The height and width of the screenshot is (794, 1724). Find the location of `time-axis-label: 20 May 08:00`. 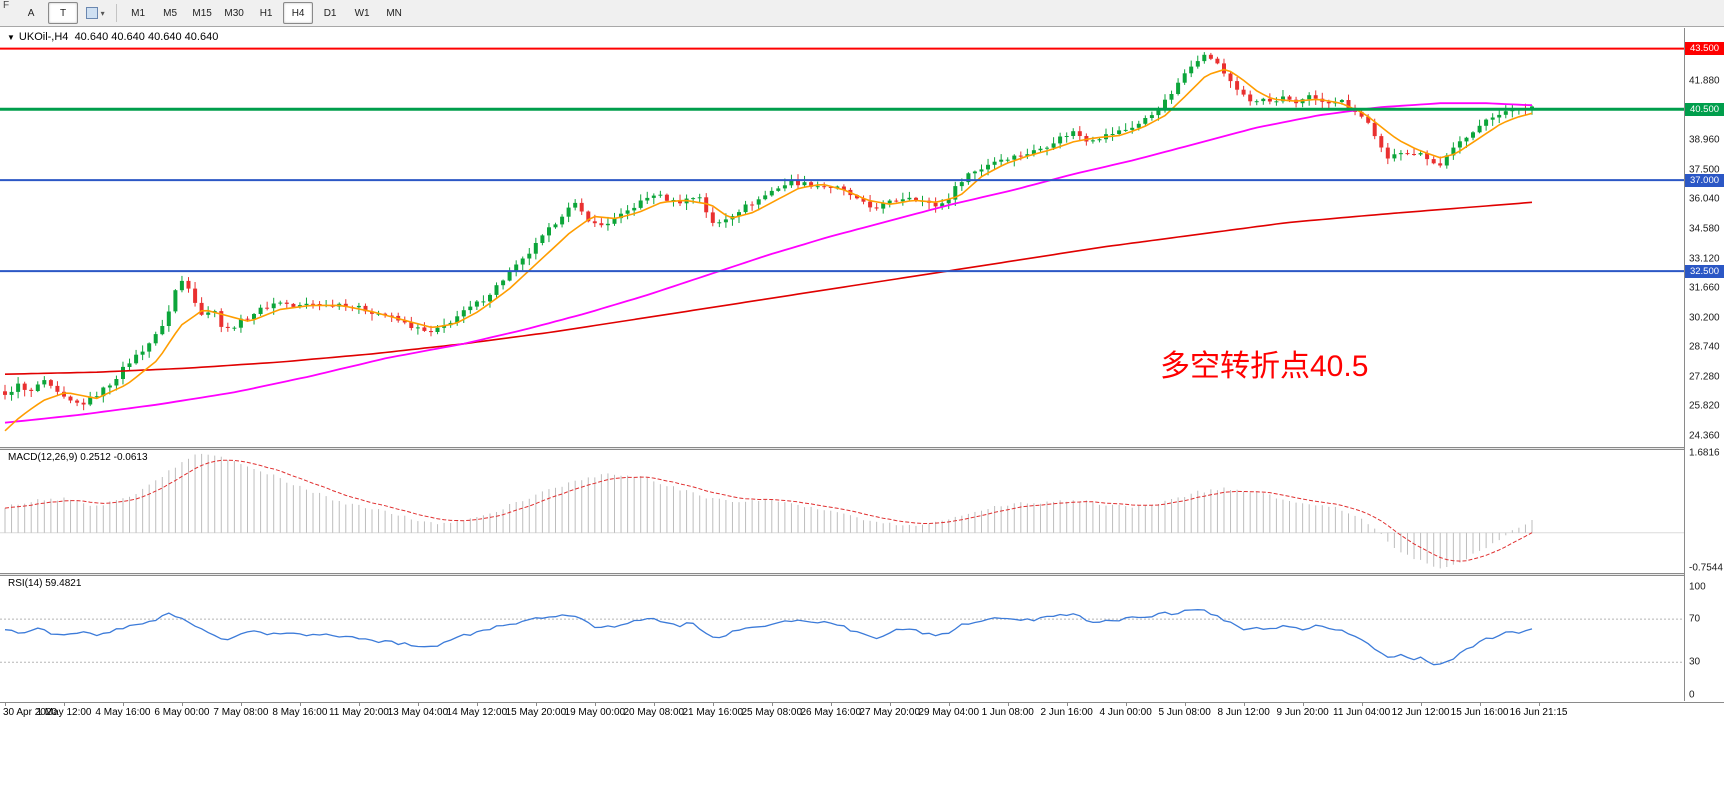

time-axis-label: 20 May 08:00 is located at coordinates (654, 712).